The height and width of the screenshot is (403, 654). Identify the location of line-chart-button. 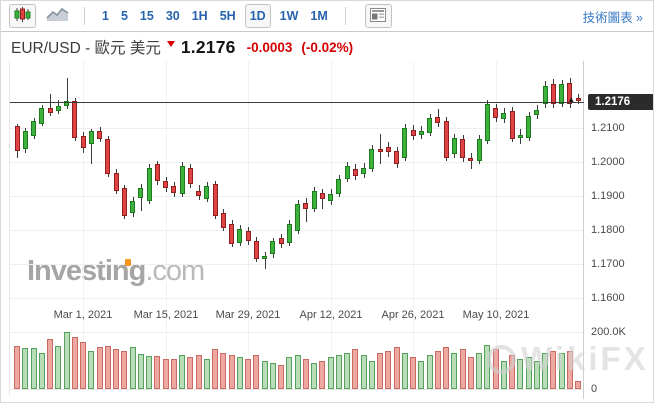
(57, 16).